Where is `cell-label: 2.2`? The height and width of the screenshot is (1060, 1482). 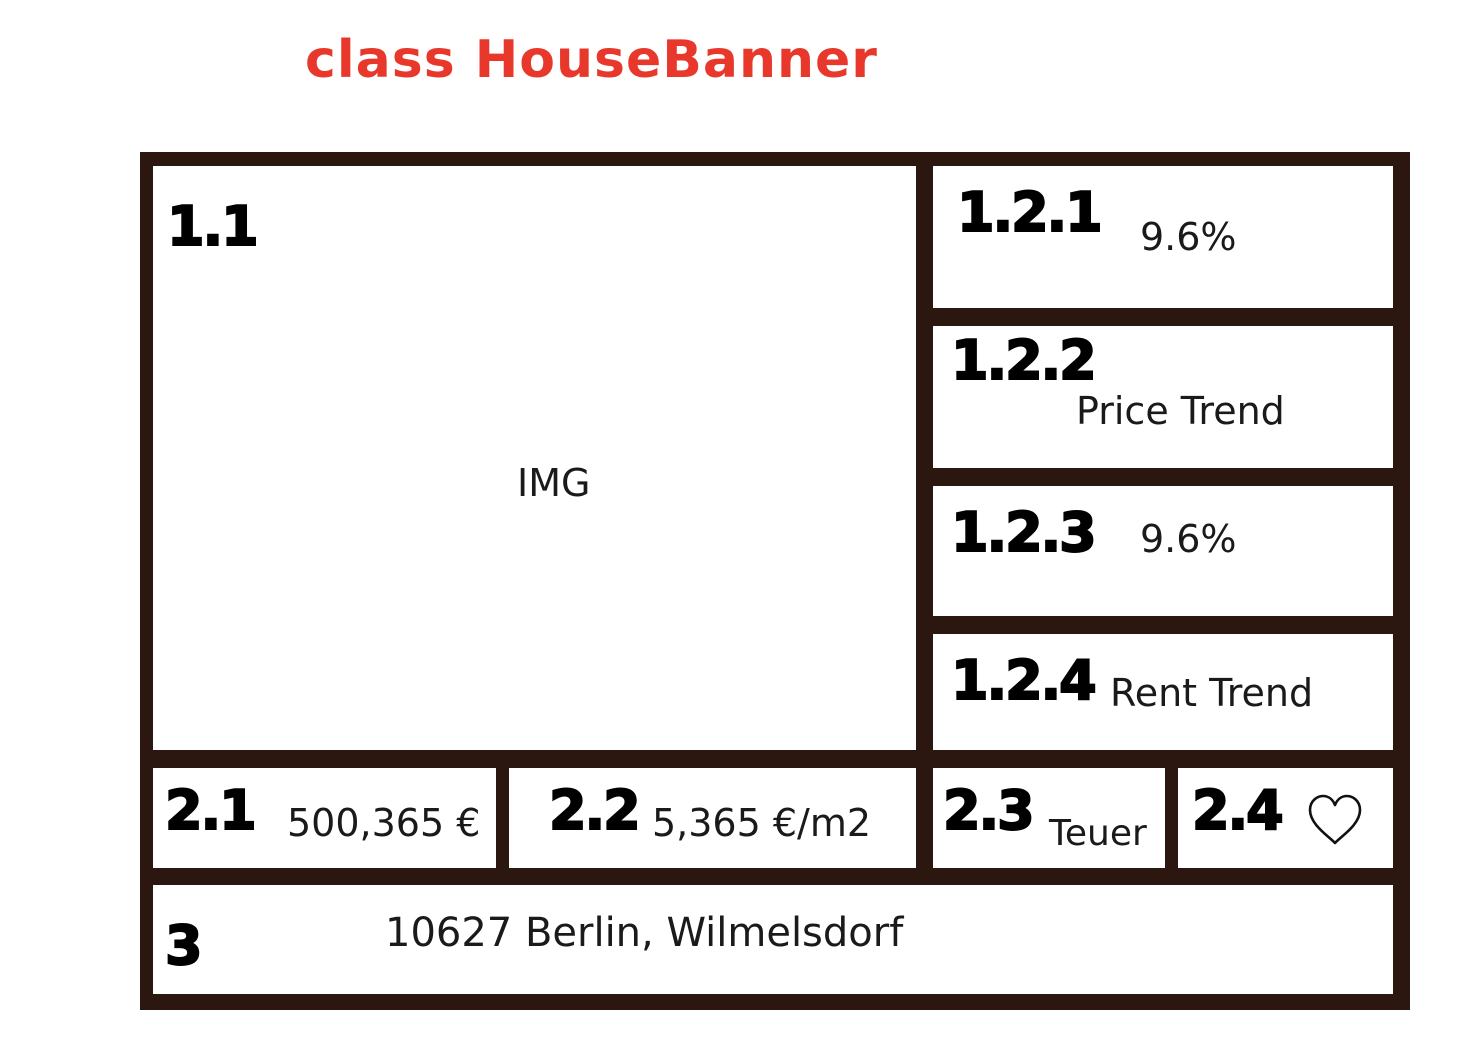
cell-label: 2.2 is located at coordinates (595, 810).